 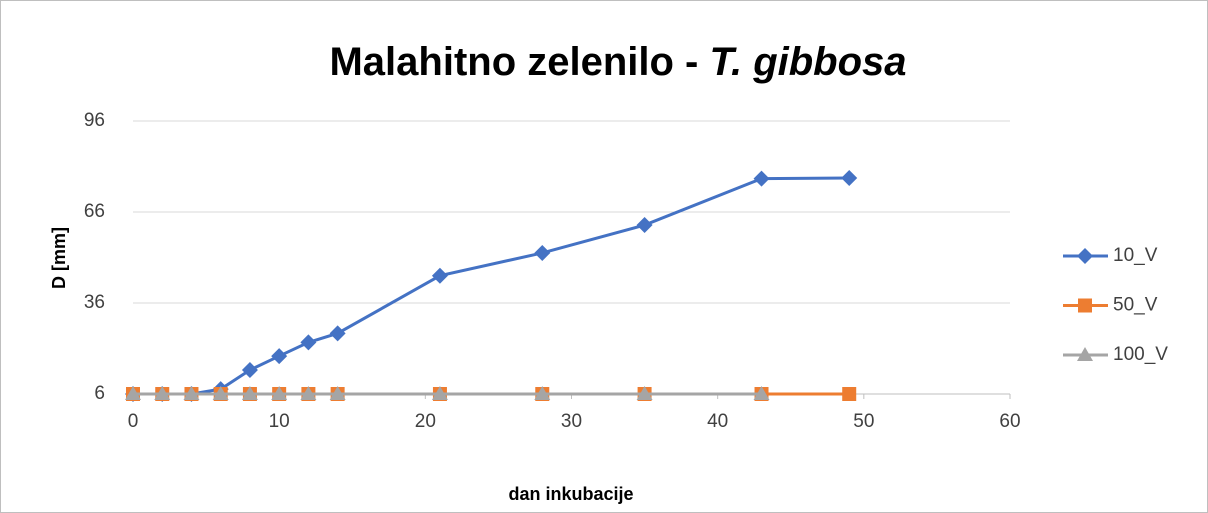 What do you see at coordinates (570, 494) in the screenshot?
I see `x-axis-label: dan inkubacije` at bounding box center [570, 494].